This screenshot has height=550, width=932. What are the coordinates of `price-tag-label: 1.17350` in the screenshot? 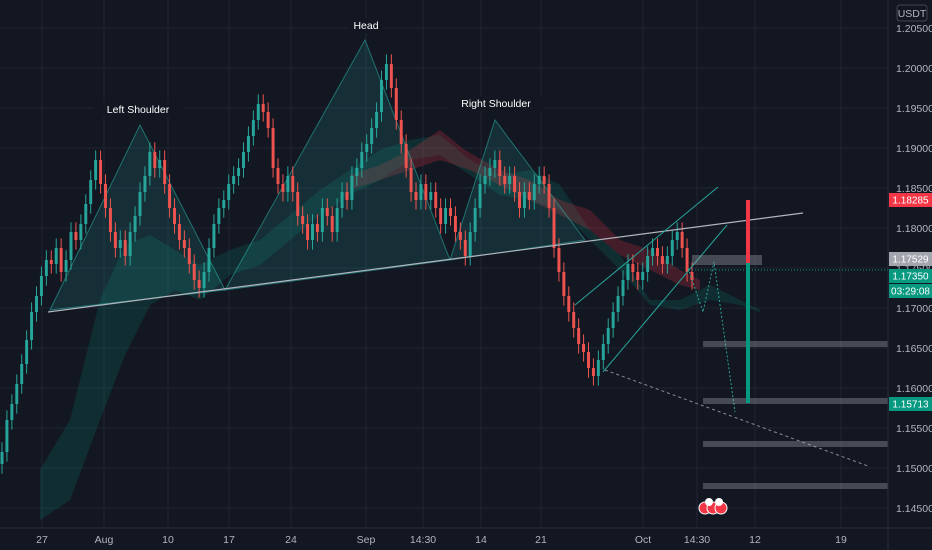 It's located at (910, 277).